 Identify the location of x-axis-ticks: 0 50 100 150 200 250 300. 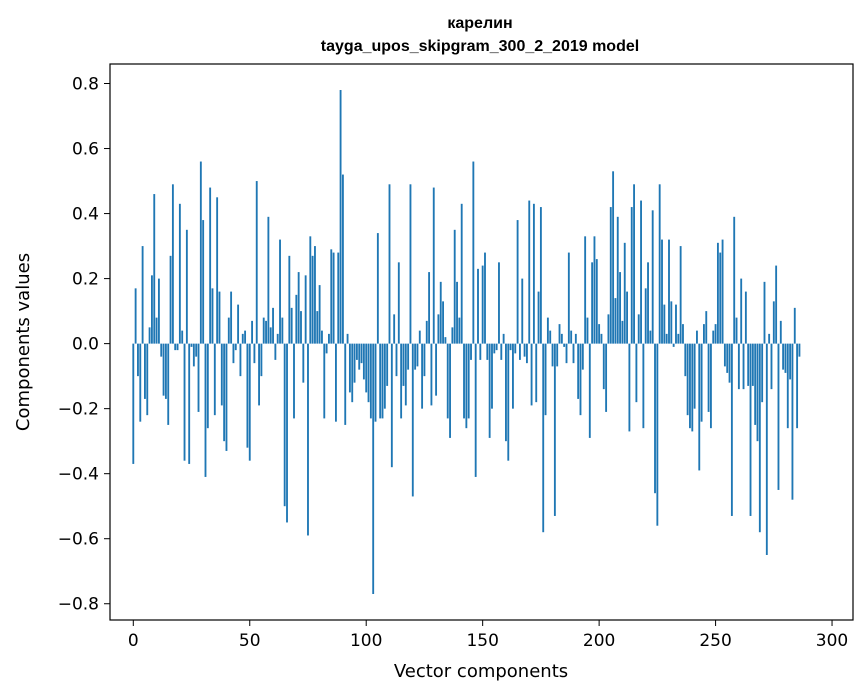
(488, 635).